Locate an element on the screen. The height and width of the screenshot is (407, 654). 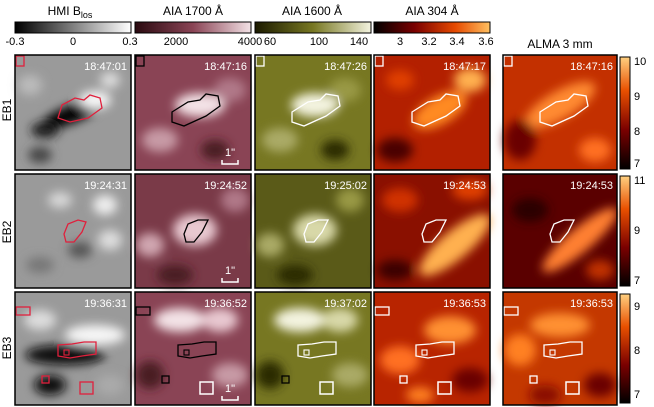
row-label-eb2: EB2 is located at coordinates (7, 231).